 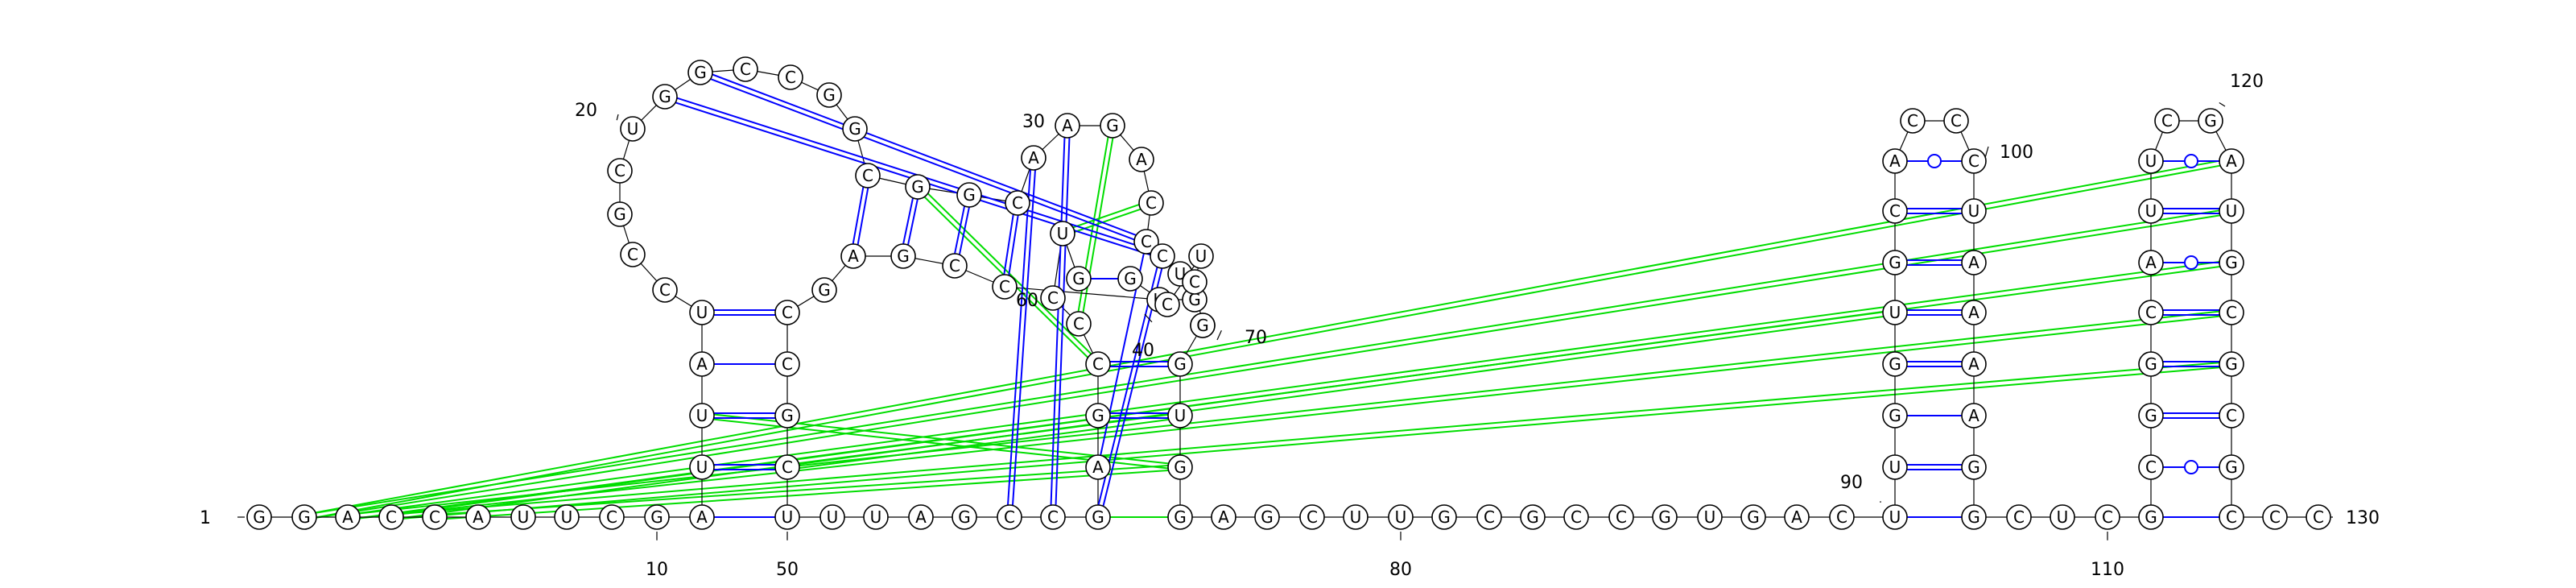 What do you see at coordinates (205, 518) in the screenshot?
I see `position-label: 1` at bounding box center [205, 518].